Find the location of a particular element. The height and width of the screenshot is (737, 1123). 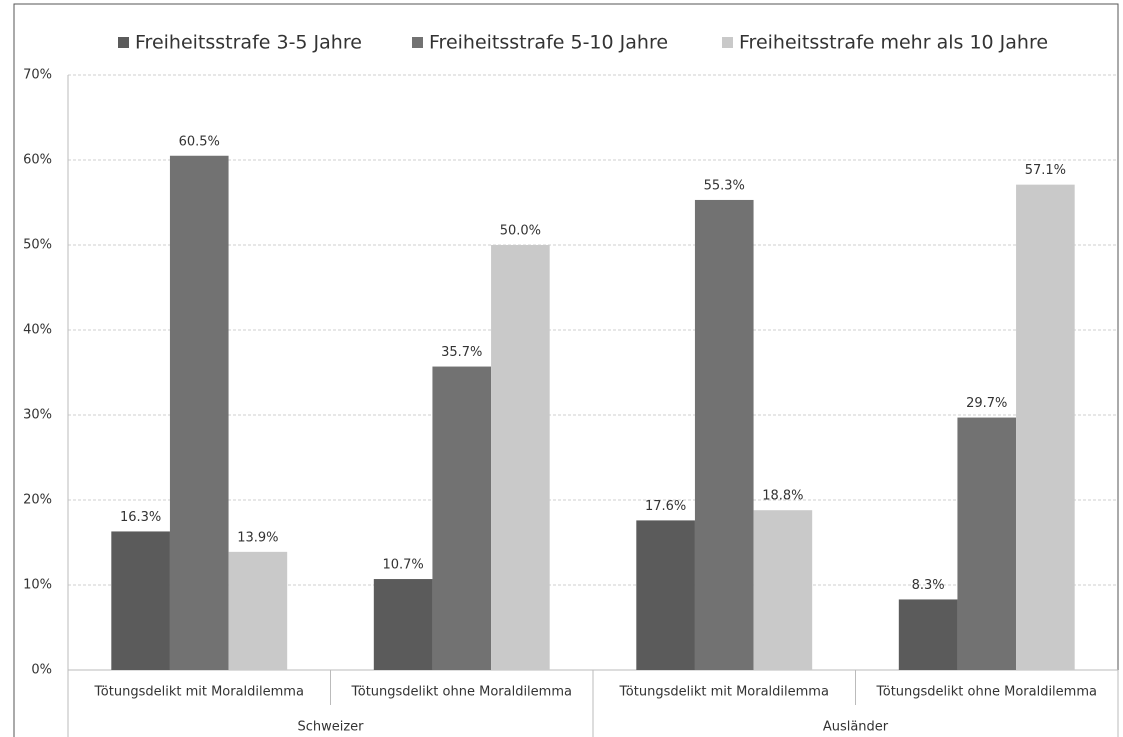

data-label: 8.3% is located at coordinates (928, 585).